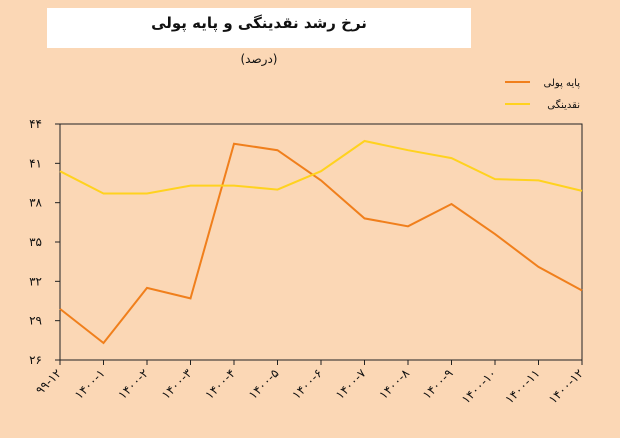  I want to click on legend-label: پایه پولی, so click(562, 83).